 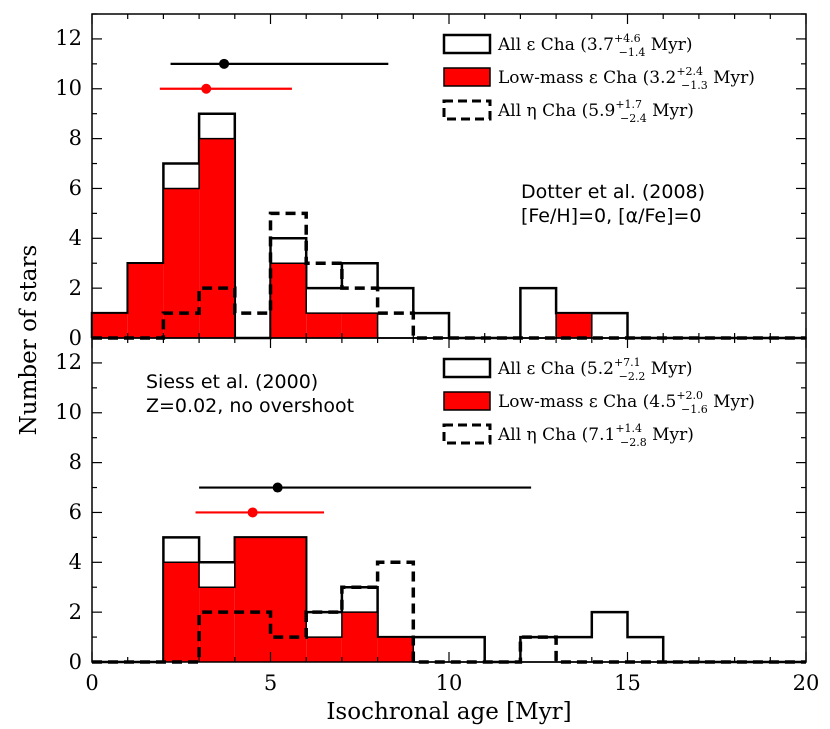 I want to click on legend-entry-sup: +7.1, so click(x=627, y=362).